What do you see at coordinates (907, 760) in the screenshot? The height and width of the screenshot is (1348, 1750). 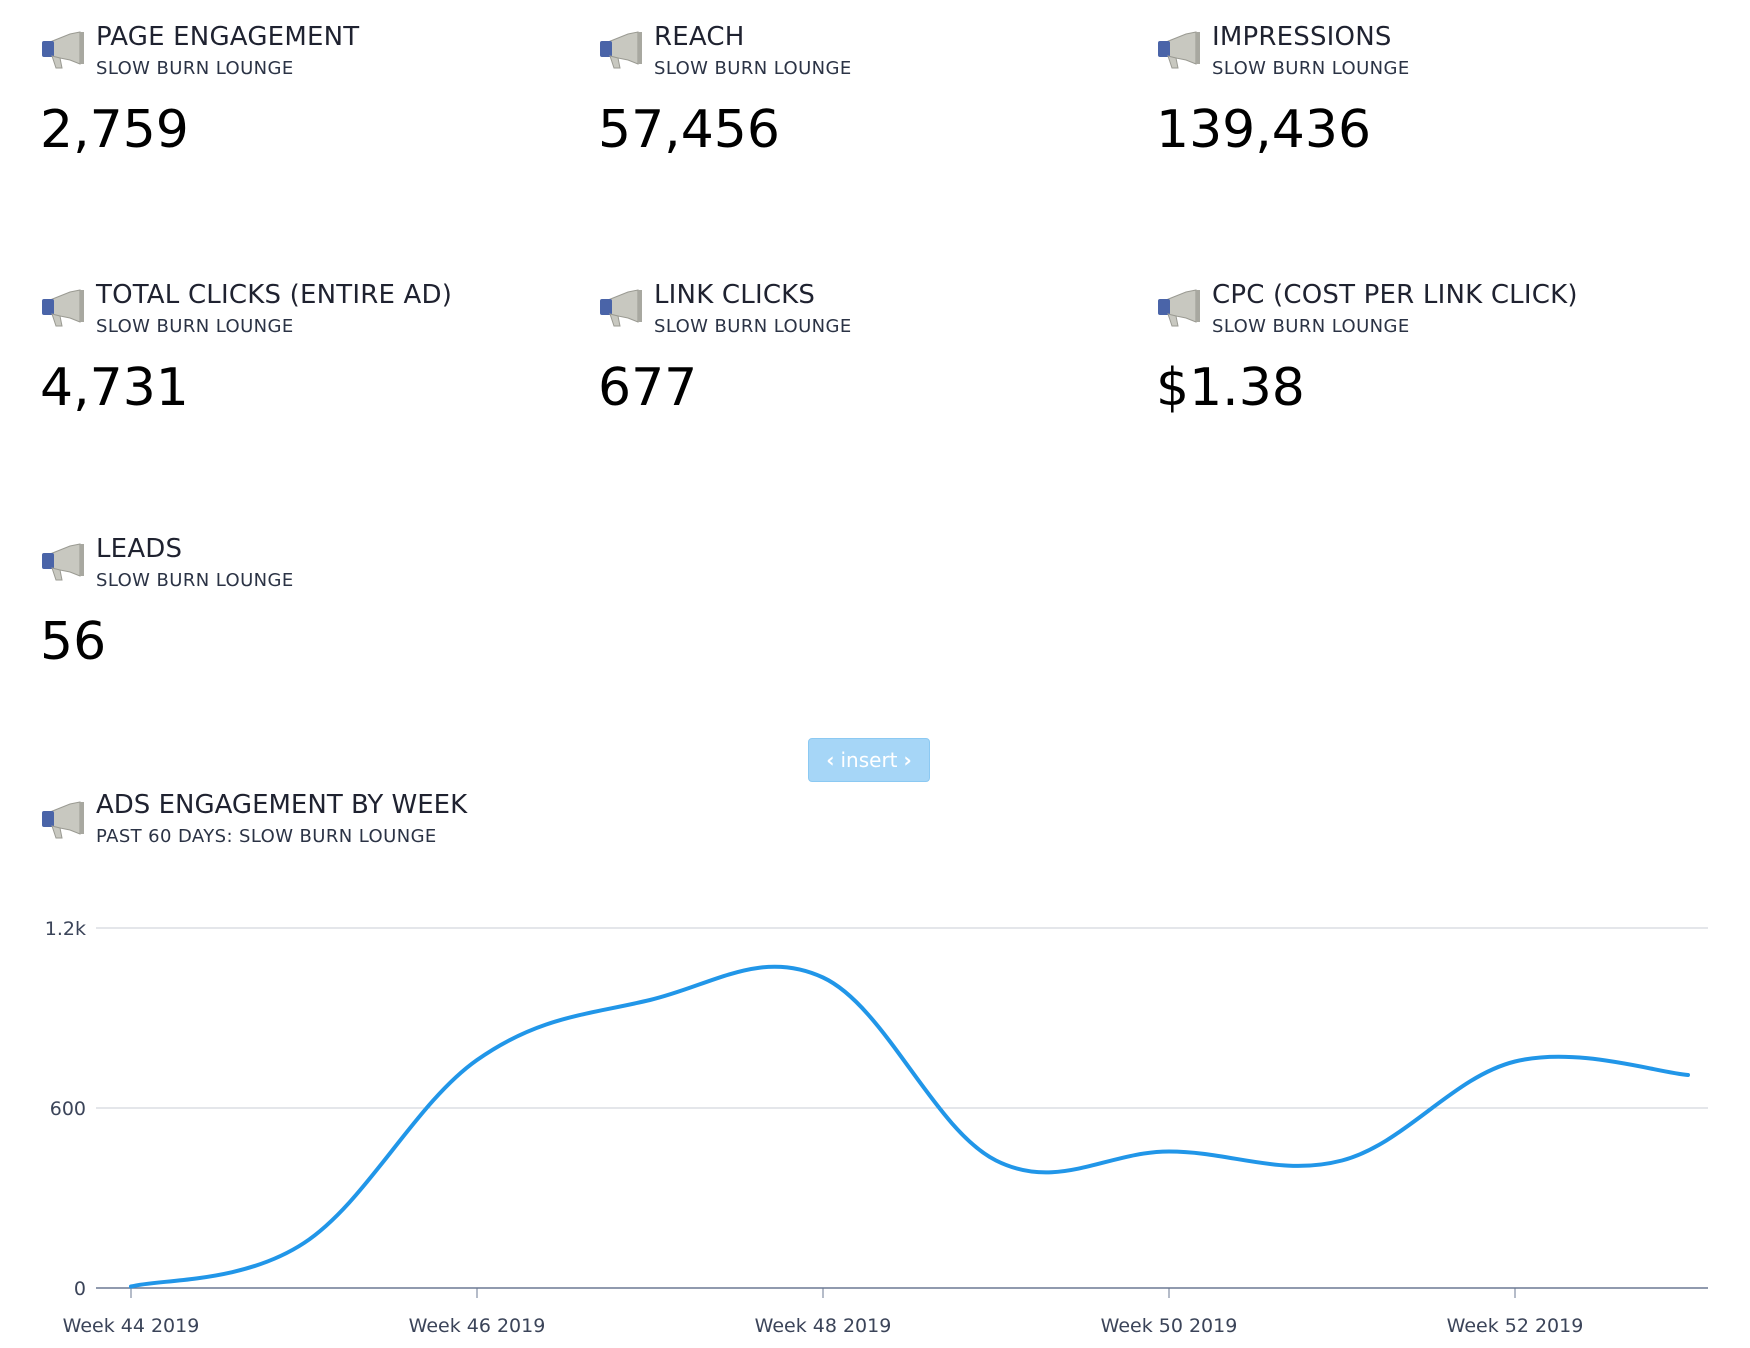 I see `chevron-right-icon: ›` at bounding box center [907, 760].